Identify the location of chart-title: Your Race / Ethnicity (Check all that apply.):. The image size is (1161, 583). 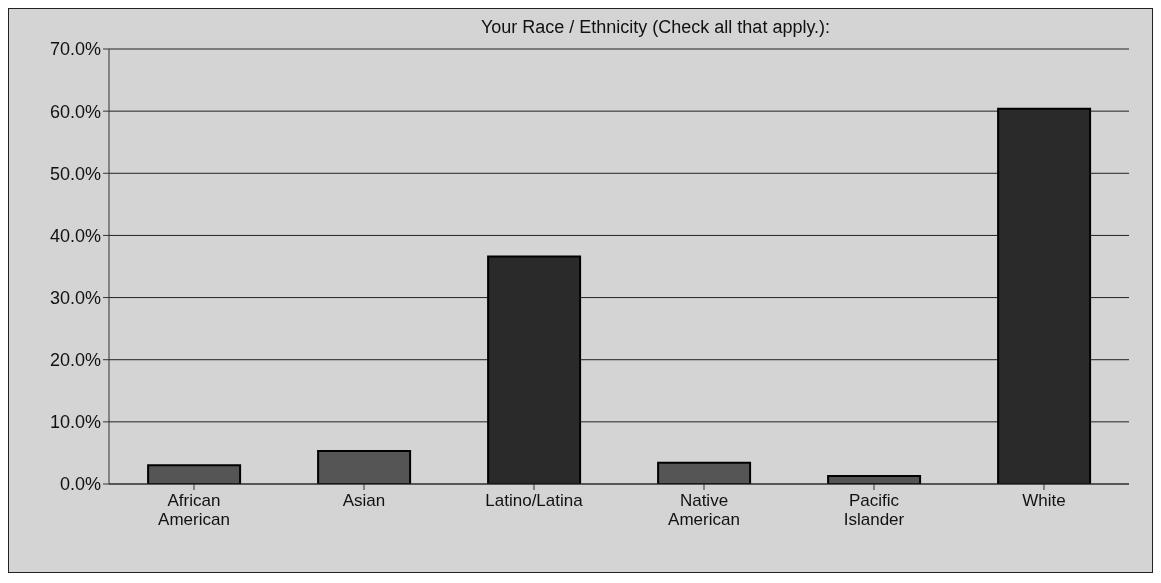
(655, 27).